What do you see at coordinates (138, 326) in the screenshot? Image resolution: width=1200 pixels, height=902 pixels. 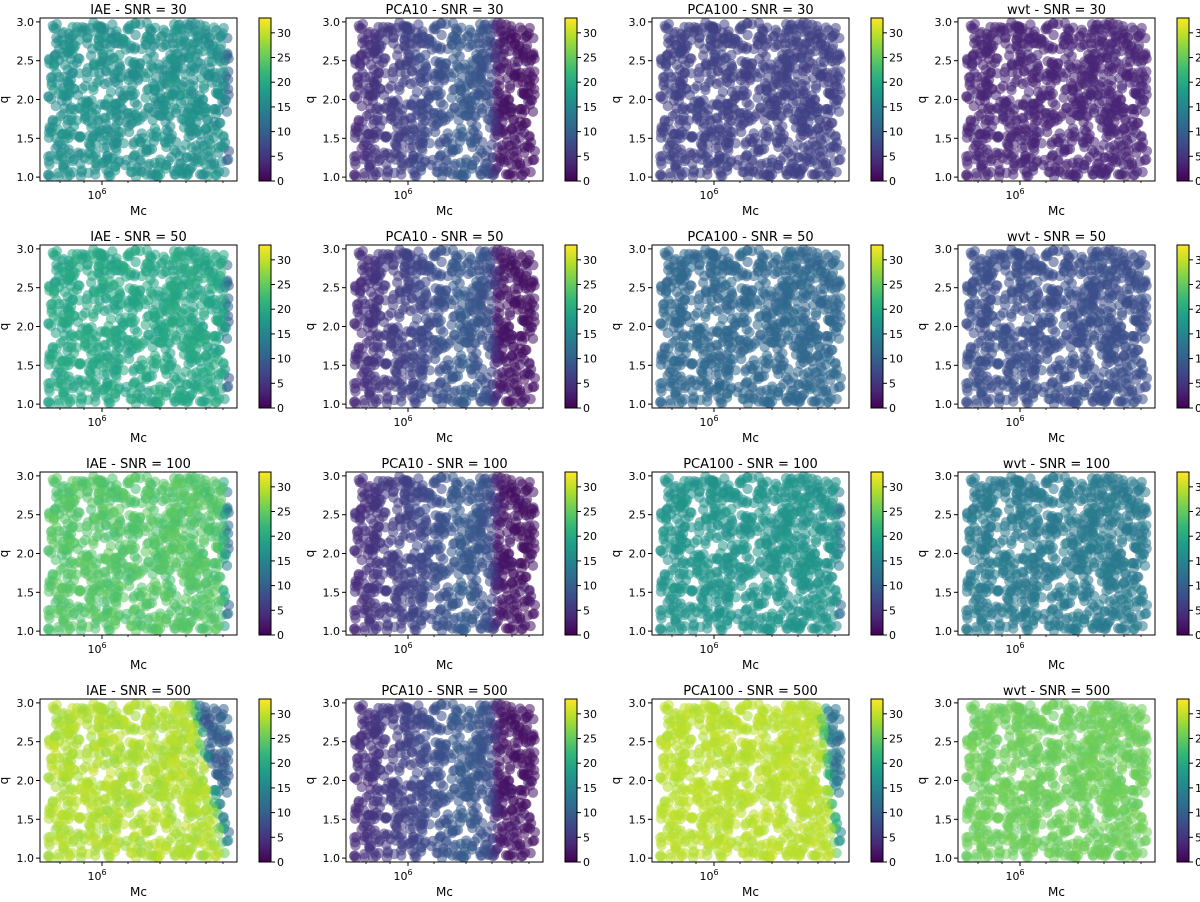 I see `scatter-points` at bounding box center [138, 326].